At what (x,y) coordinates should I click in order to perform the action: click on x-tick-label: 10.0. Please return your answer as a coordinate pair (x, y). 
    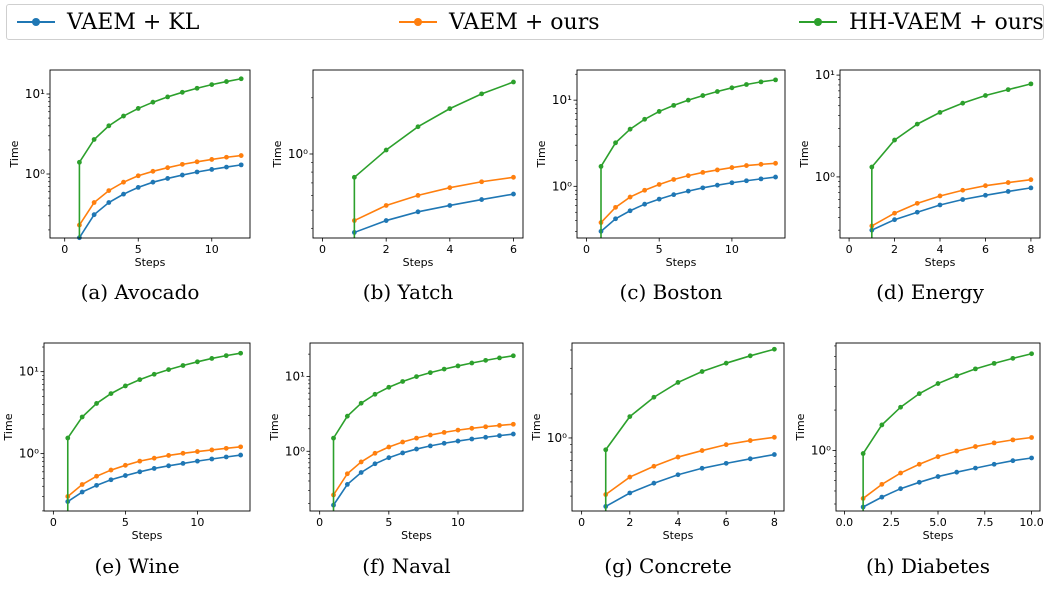
    Looking at the image, I should click on (1031, 522).